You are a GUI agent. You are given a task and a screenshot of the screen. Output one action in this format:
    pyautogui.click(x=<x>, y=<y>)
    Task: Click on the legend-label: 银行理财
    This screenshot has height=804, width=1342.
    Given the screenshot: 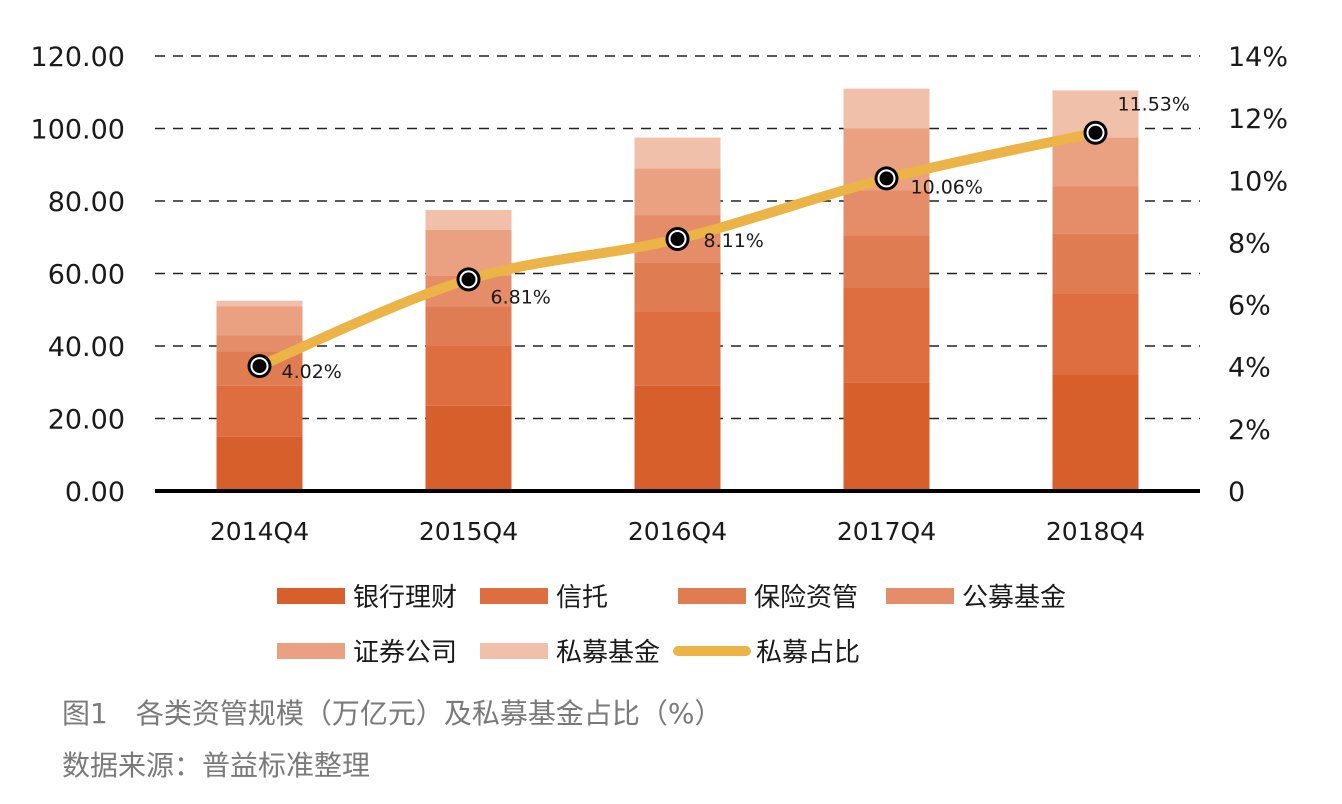 What is the action you would take?
    pyautogui.click(x=405, y=598)
    